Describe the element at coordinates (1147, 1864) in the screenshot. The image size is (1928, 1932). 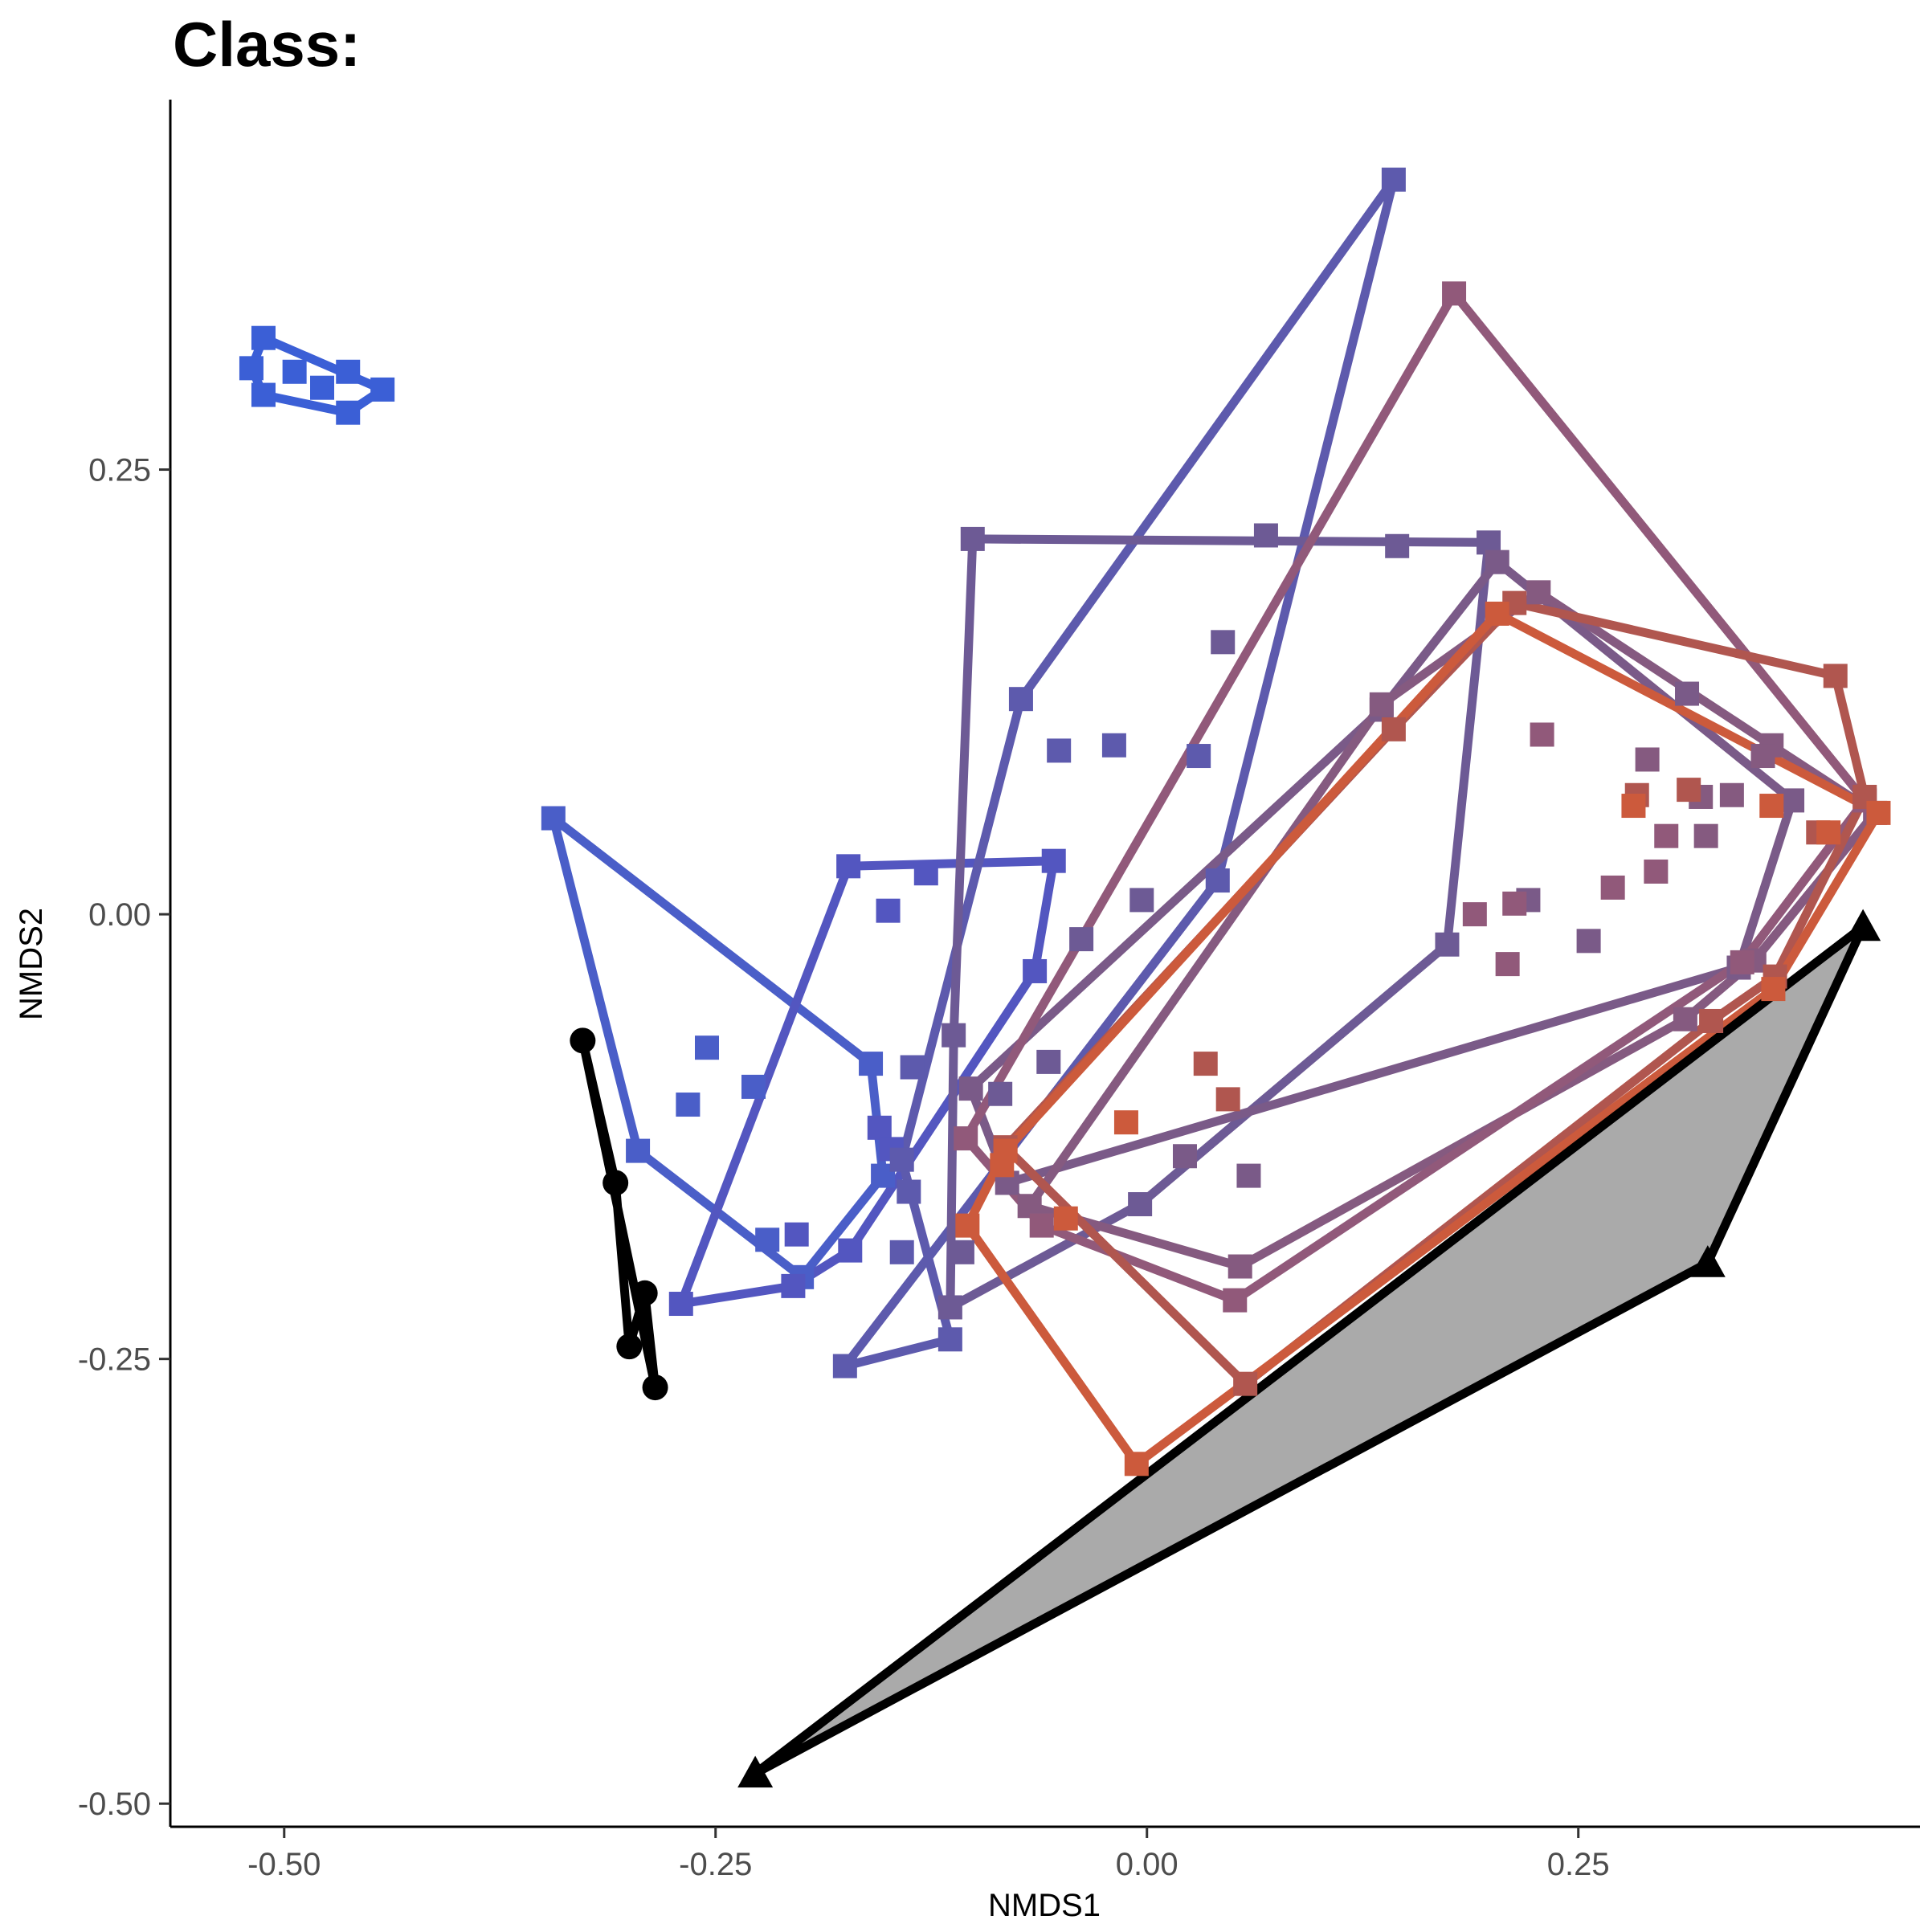
I see `x-tick-label: 0.00` at that location.